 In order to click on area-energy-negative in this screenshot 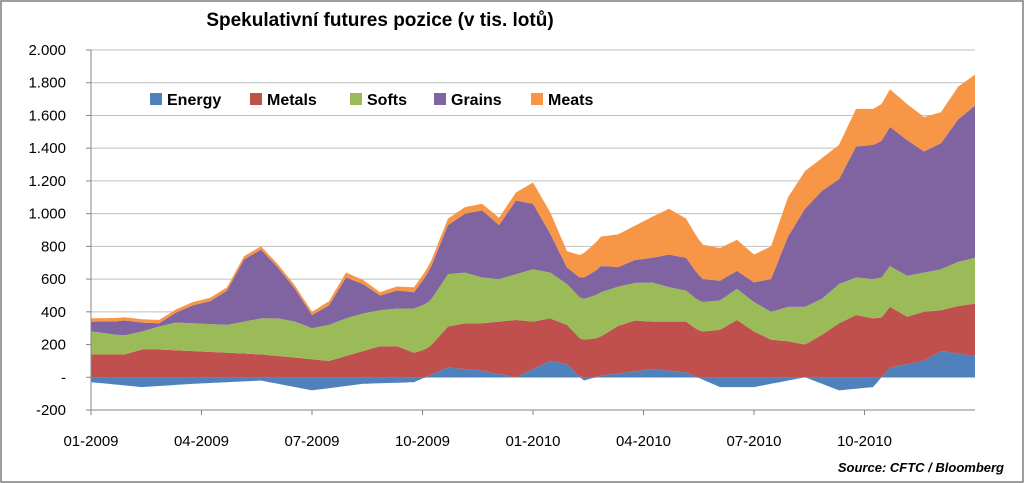, I will do `click(533, 384)`.